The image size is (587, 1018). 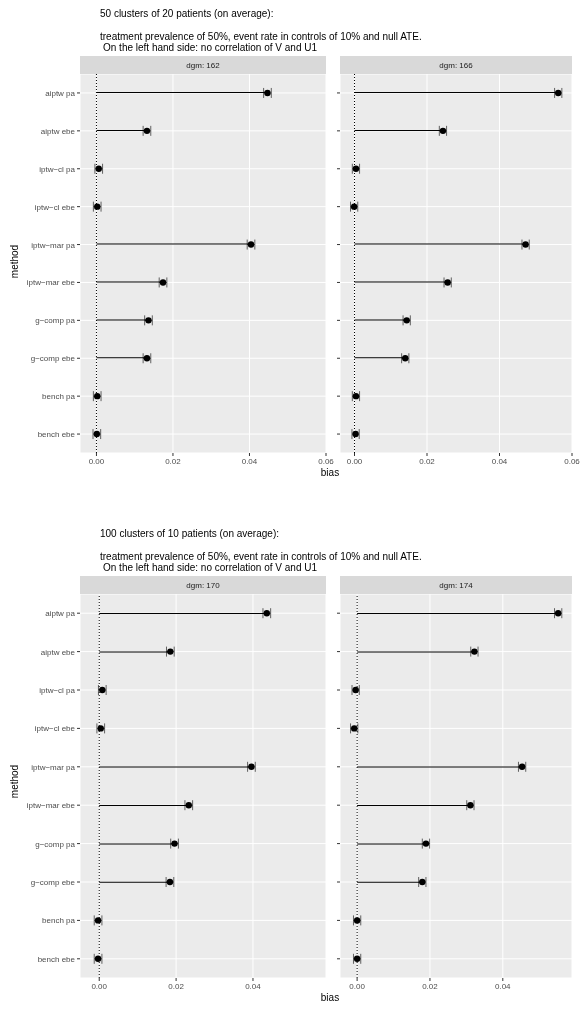 What do you see at coordinates (456, 585) in the screenshot?
I see `chart-title: dgm: 174` at bounding box center [456, 585].